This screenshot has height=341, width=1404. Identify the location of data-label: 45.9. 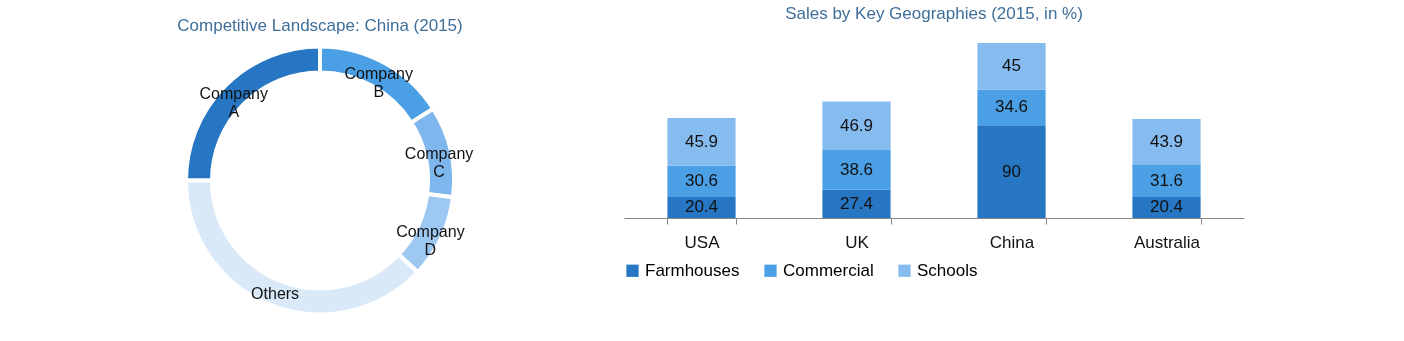
(701, 141).